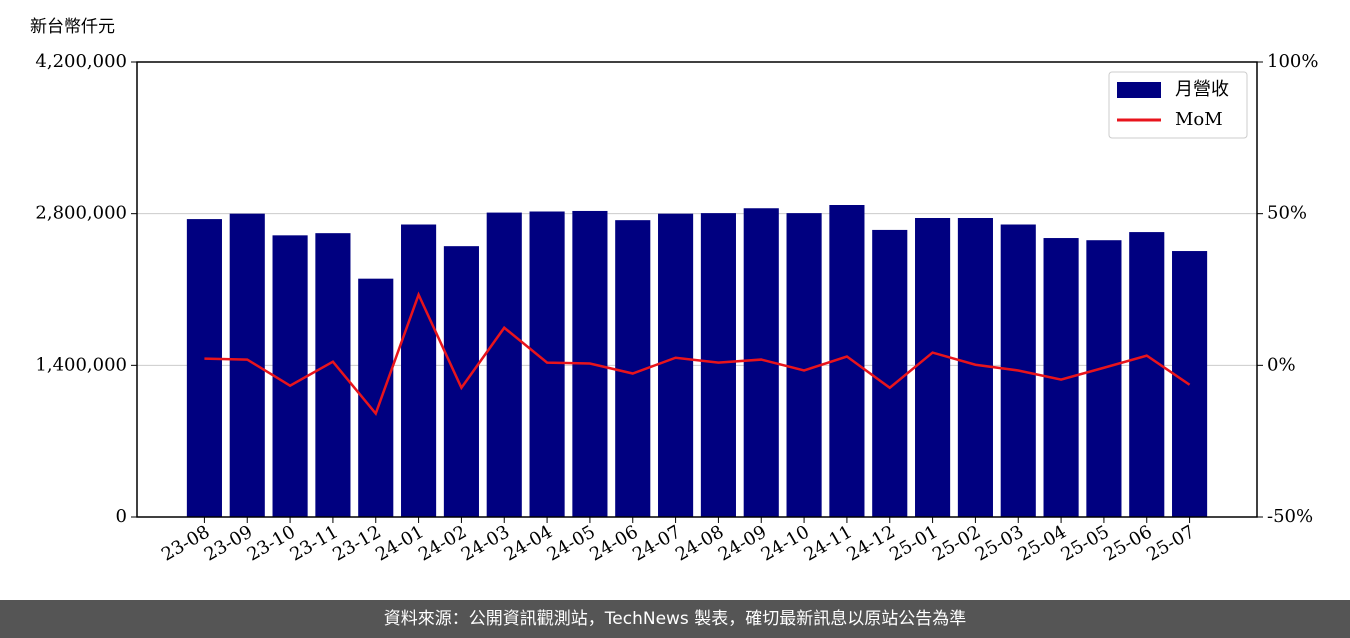 The width and height of the screenshot is (1350, 638). Describe the element at coordinates (999, 543) in the screenshot. I see `x-tick-label: 25-03` at that location.